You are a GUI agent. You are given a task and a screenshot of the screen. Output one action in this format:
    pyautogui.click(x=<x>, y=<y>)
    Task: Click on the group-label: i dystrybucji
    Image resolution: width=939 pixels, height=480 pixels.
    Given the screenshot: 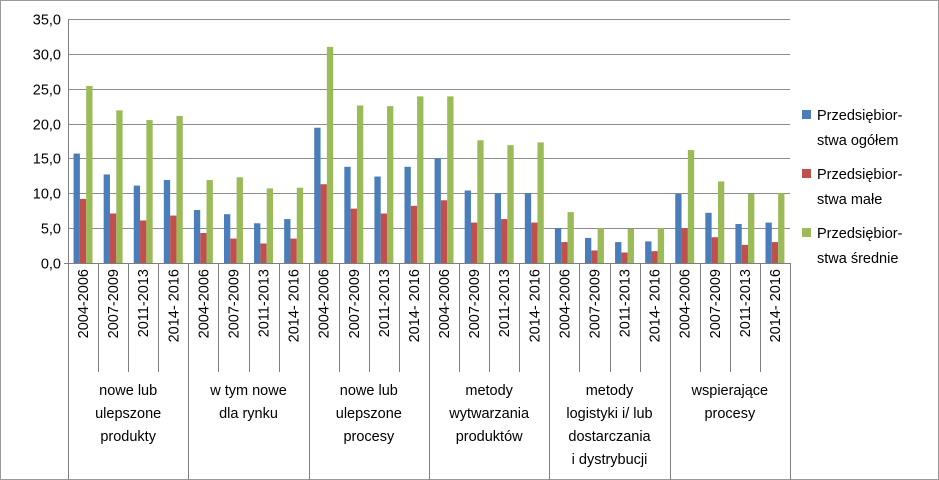 What is the action you would take?
    pyautogui.click(x=610, y=460)
    